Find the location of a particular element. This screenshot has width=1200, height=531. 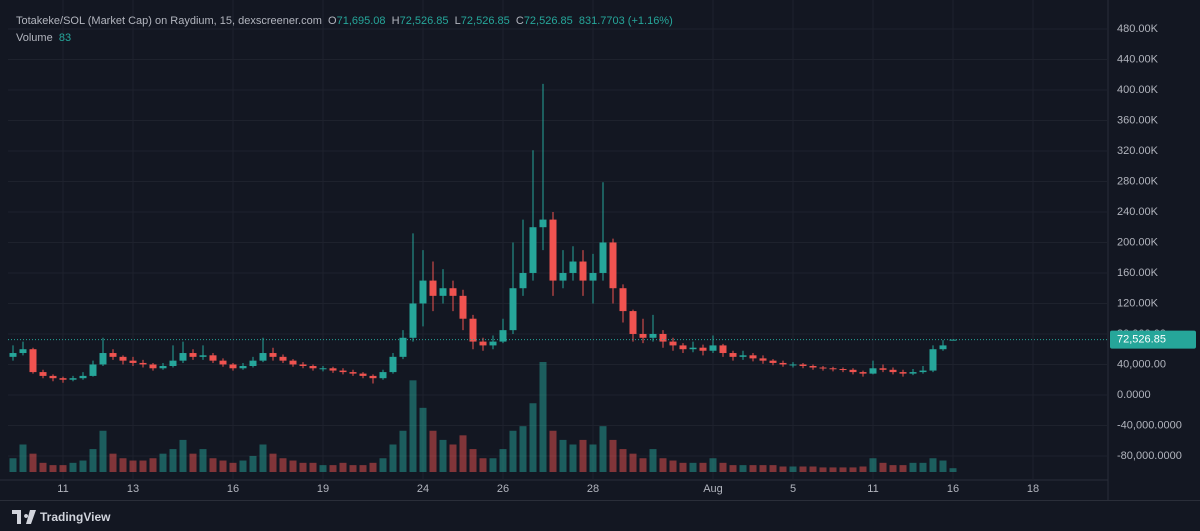

footer: TradingView is located at coordinates (600, 515).